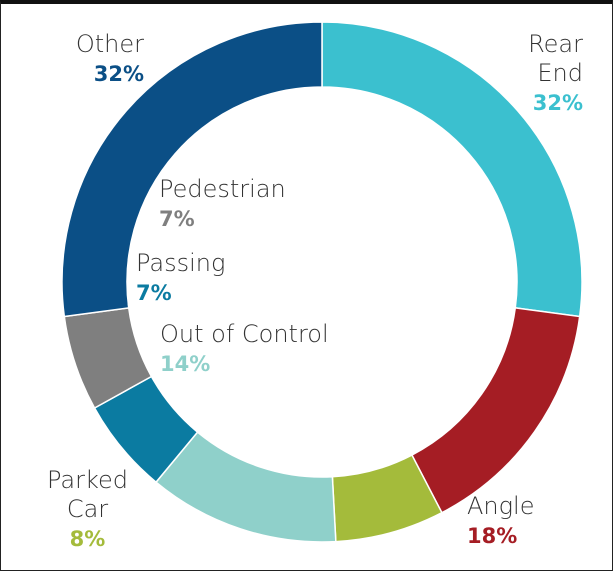 The width and height of the screenshot is (613, 571). Describe the element at coordinates (185, 364) in the screenshot. I see `percent-label: 14%` at that location.